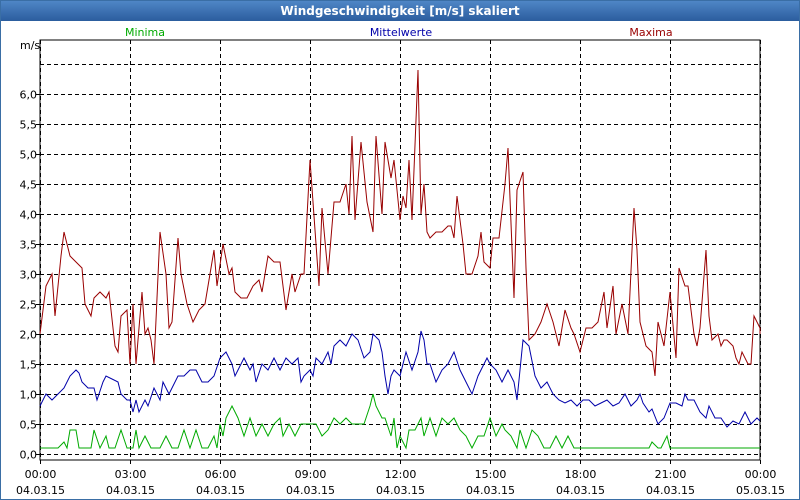 The image size is (800, 500). What do you see at coordinates (29, 155) in the screenshot?
I see `y-tick-label: 5,0` at bounding box center [29, 155].